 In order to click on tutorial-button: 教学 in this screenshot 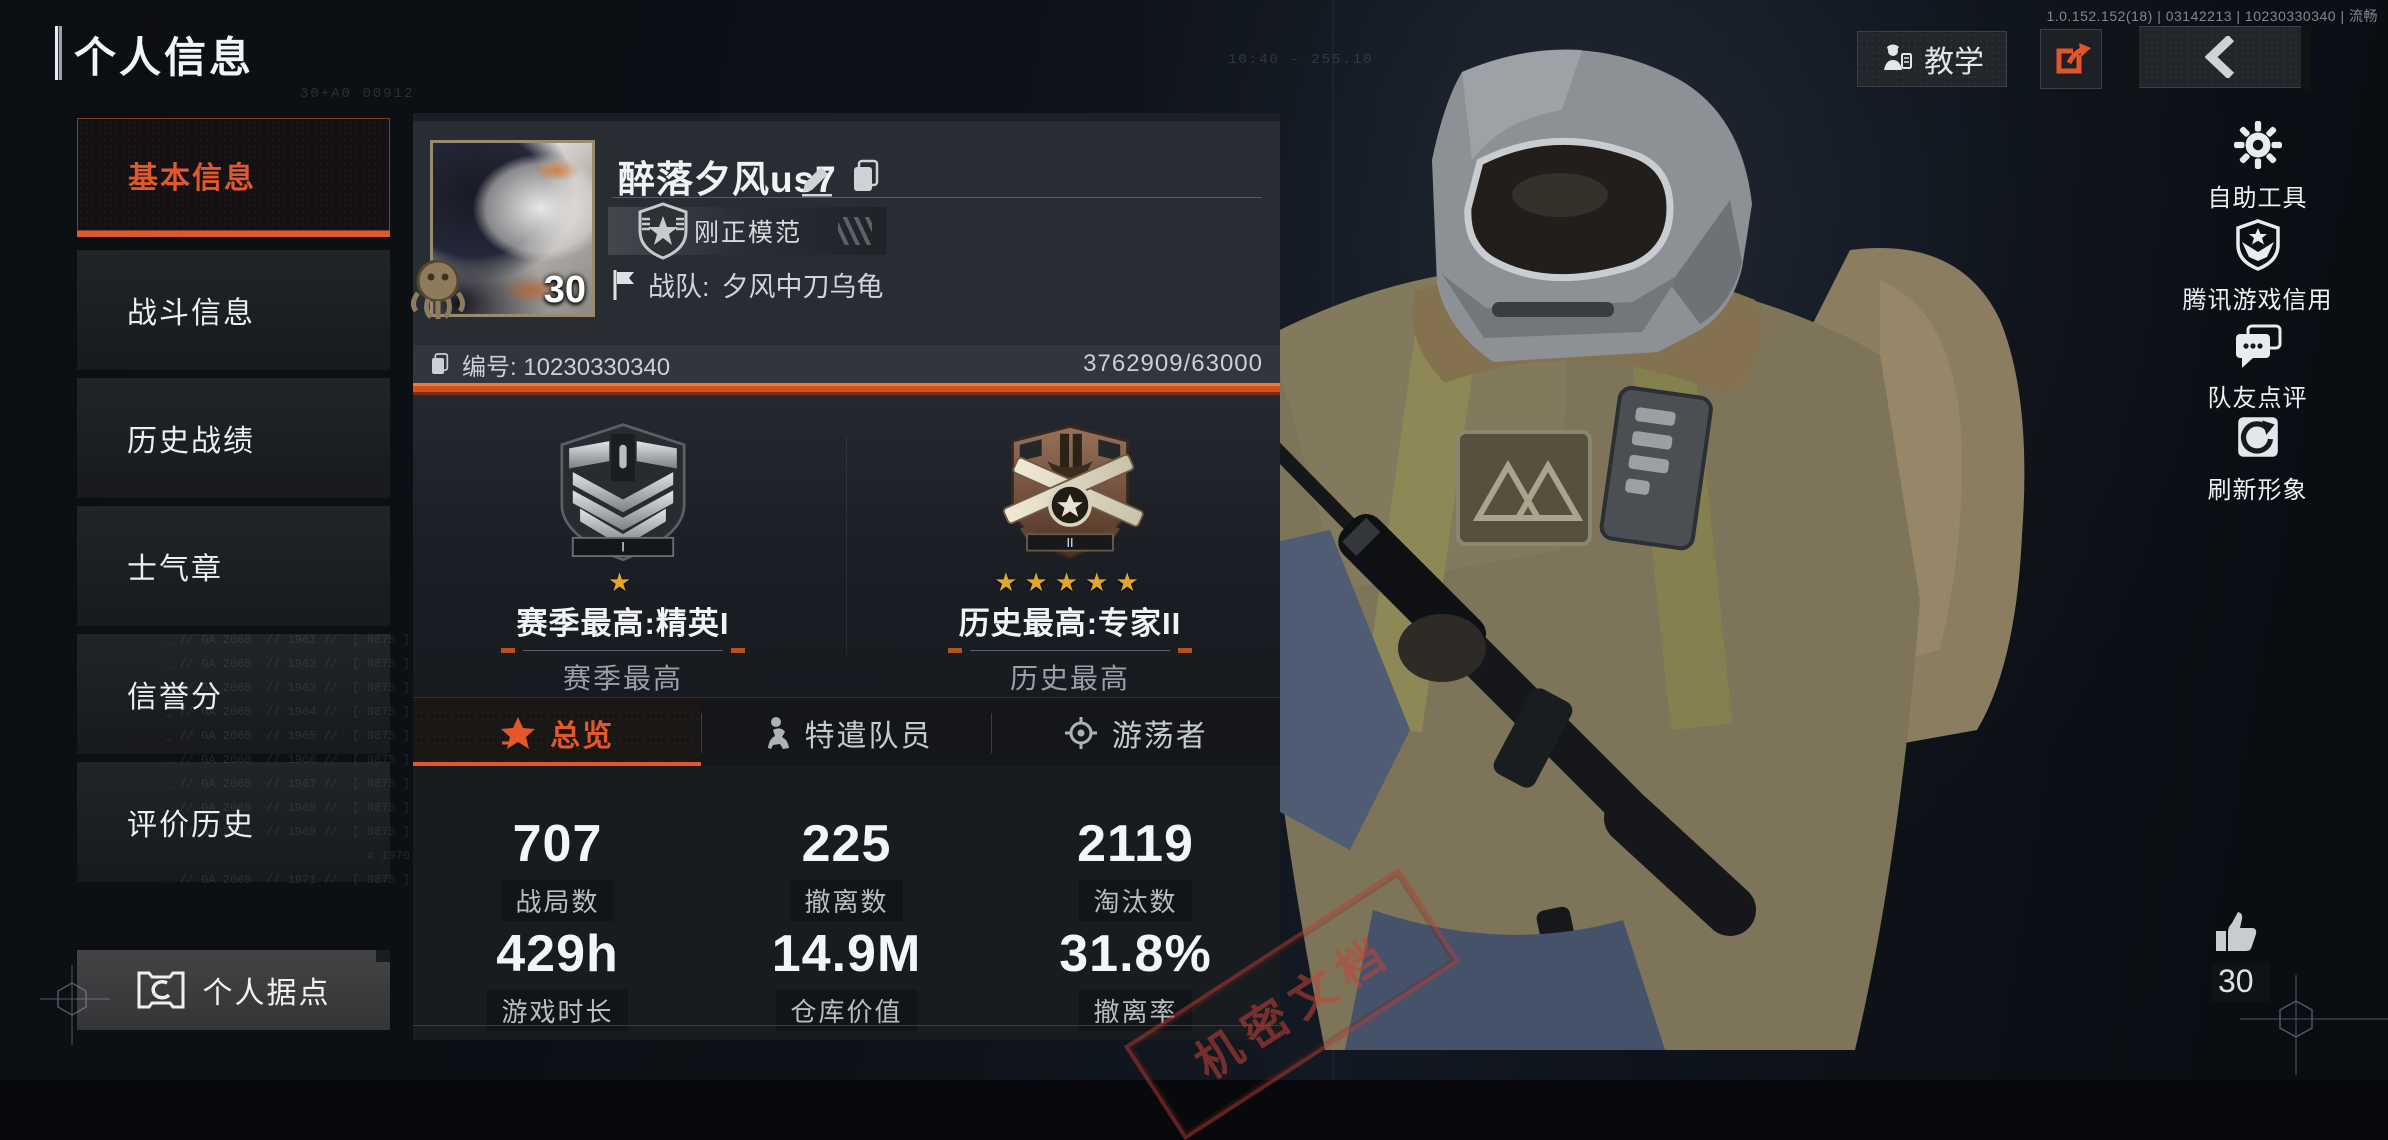, I will do `click(1932, 59)`.